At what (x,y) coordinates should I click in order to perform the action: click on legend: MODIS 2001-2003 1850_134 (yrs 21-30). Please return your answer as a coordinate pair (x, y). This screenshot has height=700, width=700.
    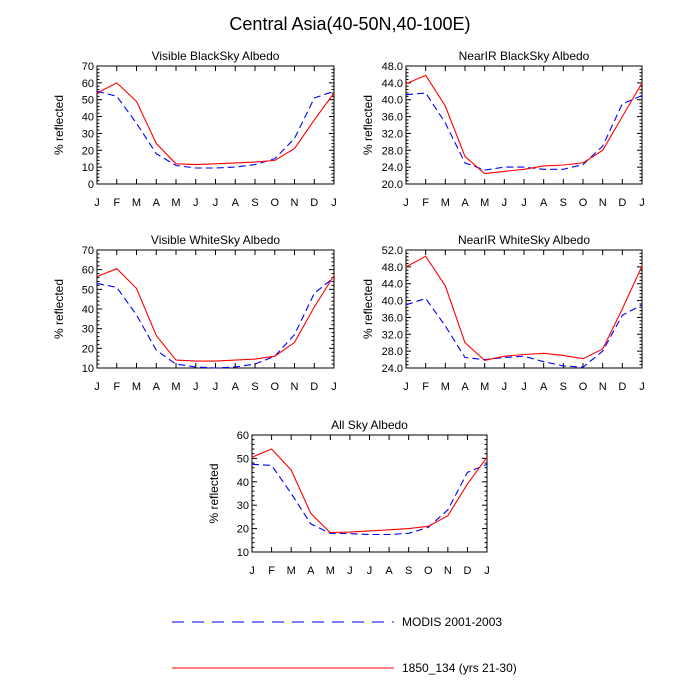
    Looking at the image, I should click on (344, 645).